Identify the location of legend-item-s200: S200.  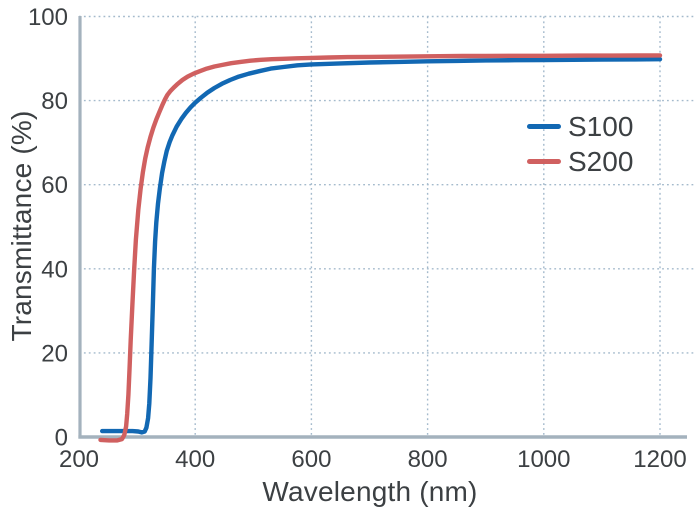
(580, 161).